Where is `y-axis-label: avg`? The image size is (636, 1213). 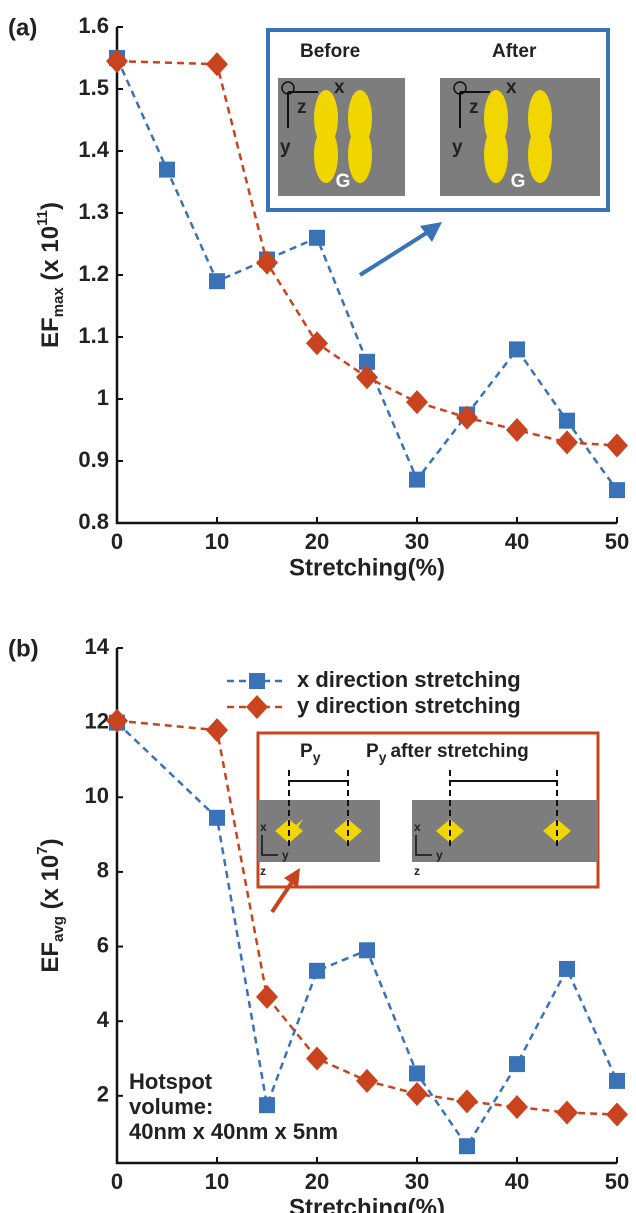
y-axis-label: avg is located at coordinates (58, 929).